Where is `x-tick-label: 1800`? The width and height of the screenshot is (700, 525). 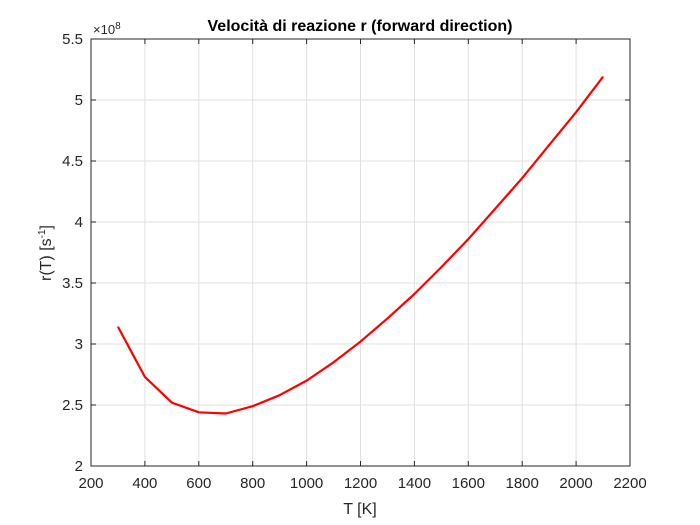
x-tick-label: 1800 is located at coordinates (522, 483).